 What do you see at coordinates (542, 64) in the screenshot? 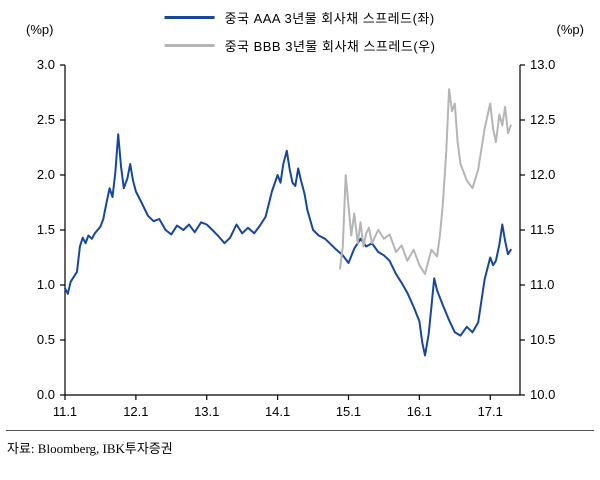
I see `right-axis-tick-label: 13.0` at bounding box center [542, 64].